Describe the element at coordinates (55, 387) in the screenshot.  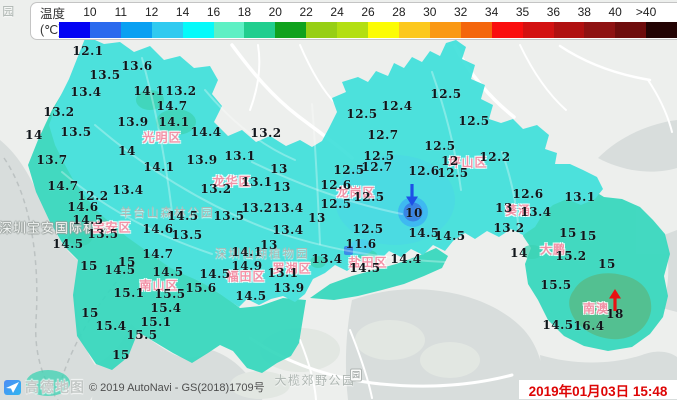
I see `amap-logo-text: 高德地图` at that location.